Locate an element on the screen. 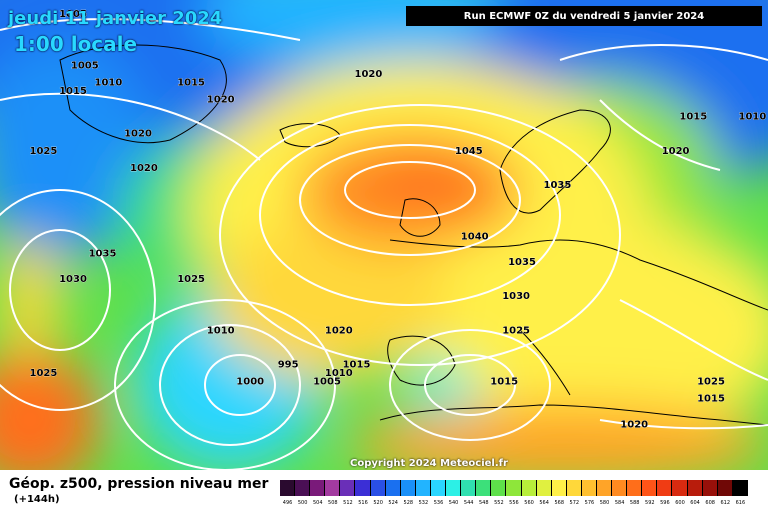 Image resolution: width=768 pixels, height=512 pixels. color-scale is located at coordinates (514, 488).